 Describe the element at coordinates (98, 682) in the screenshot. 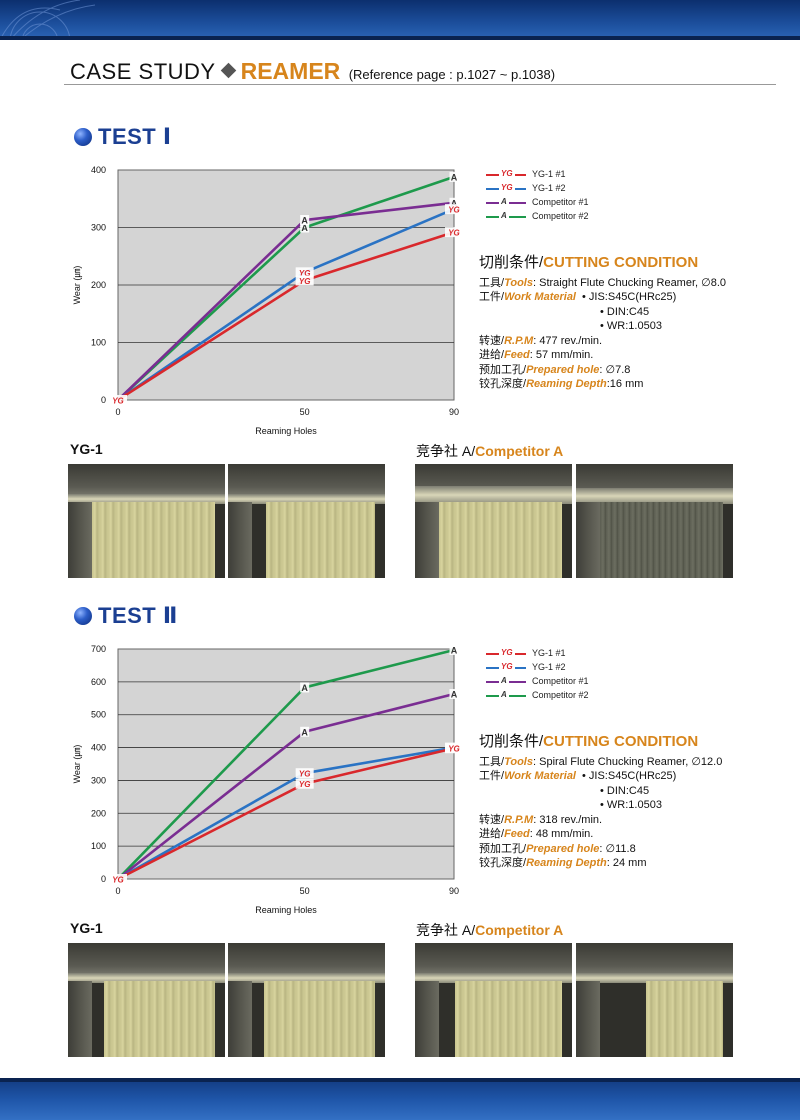

I see `y-tick-label: 600` at that location.